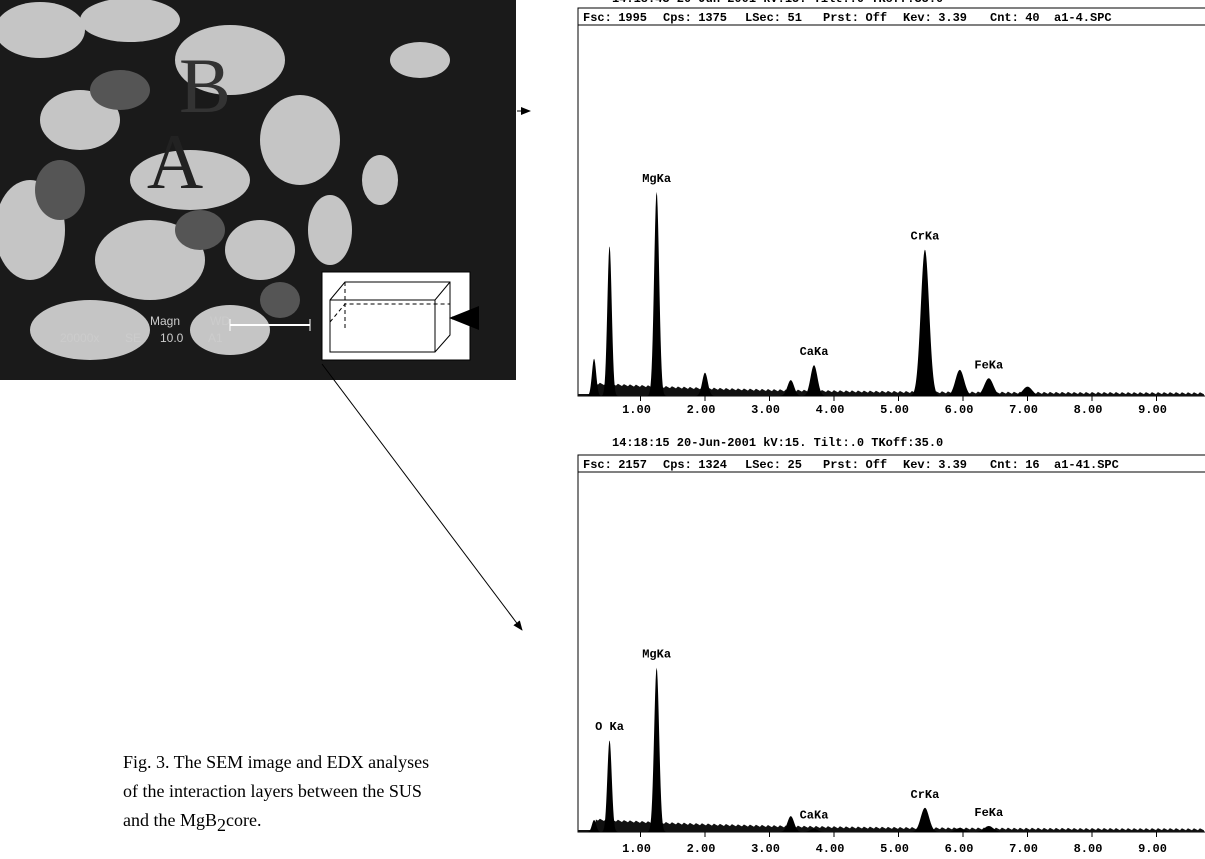  I want to click on sem-info: A1, so click(215, 338).